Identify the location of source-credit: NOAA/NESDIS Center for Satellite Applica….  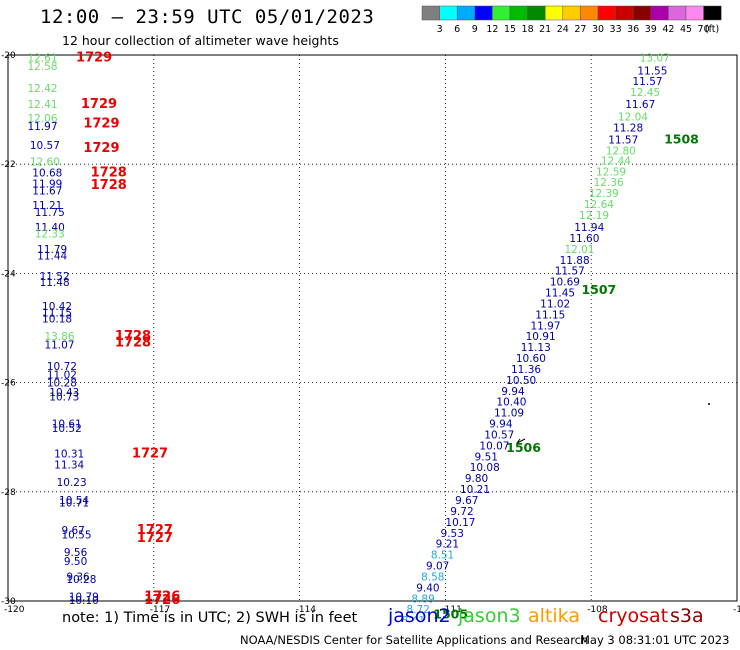
(414, 640).